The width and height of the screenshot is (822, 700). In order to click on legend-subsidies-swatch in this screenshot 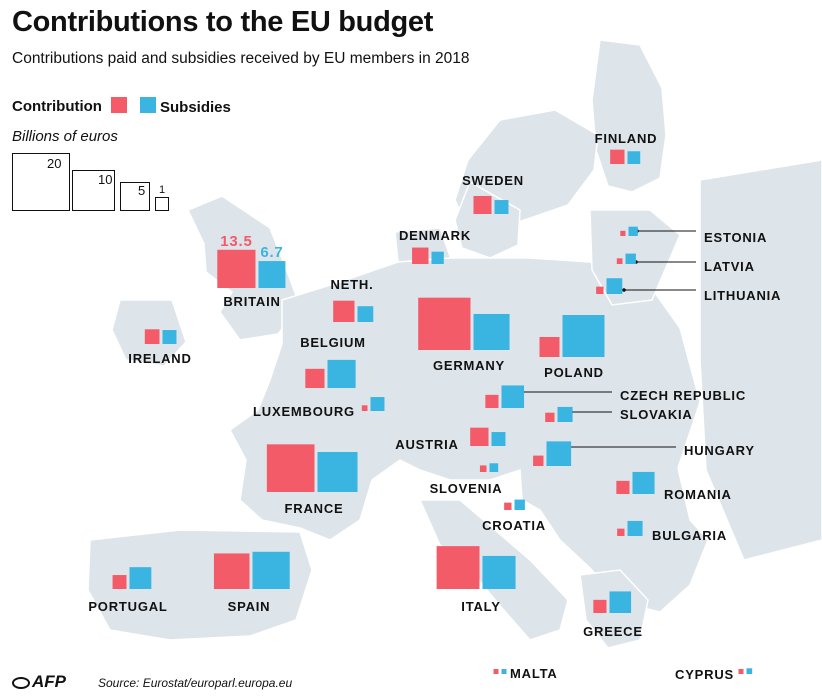, I will do `click(148, 105)`.